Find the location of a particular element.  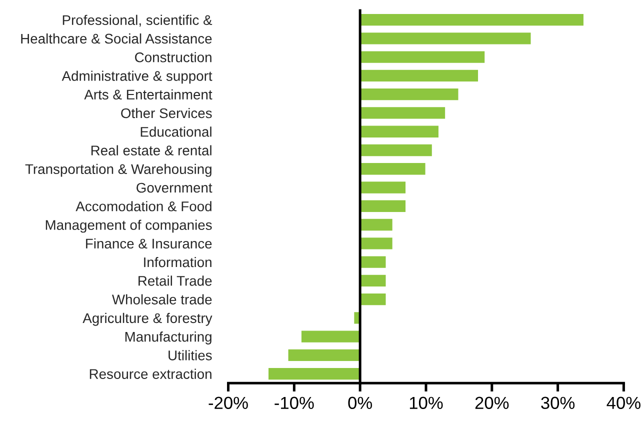

x-tick-label: 30% is located at coordinates (558, 403).